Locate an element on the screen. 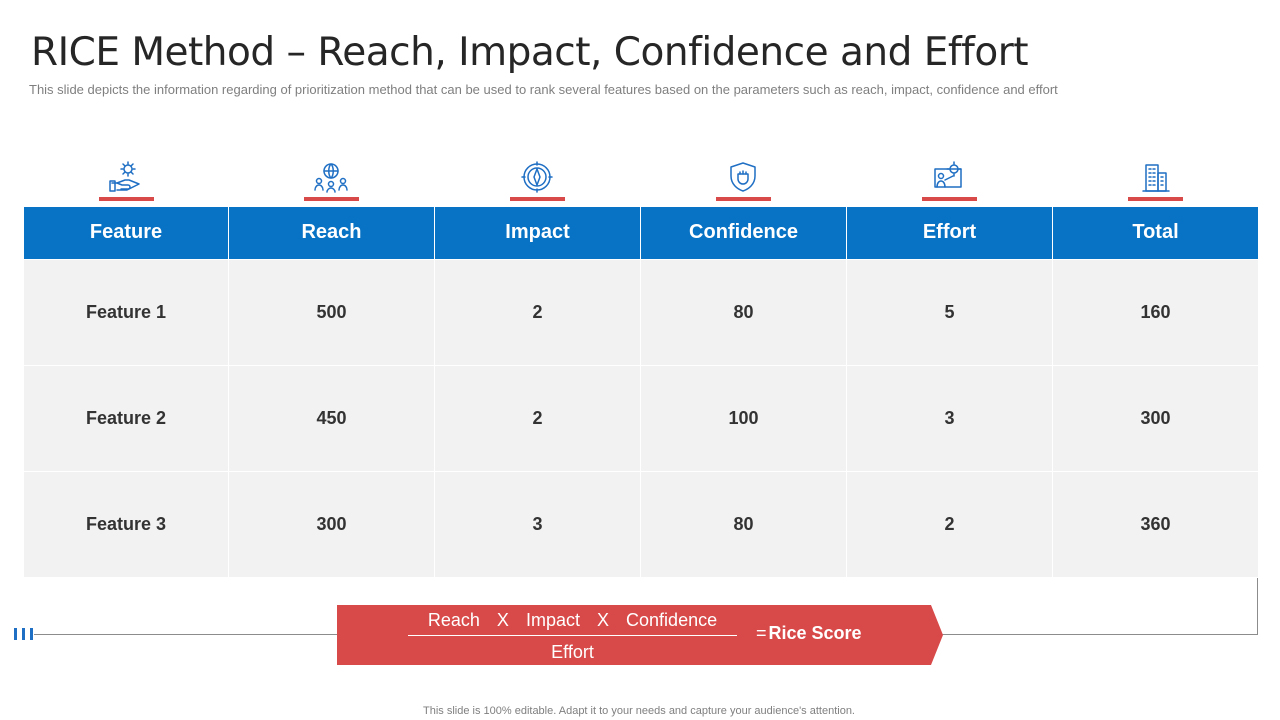  column-icon-row is located at coordinates (640, 181).